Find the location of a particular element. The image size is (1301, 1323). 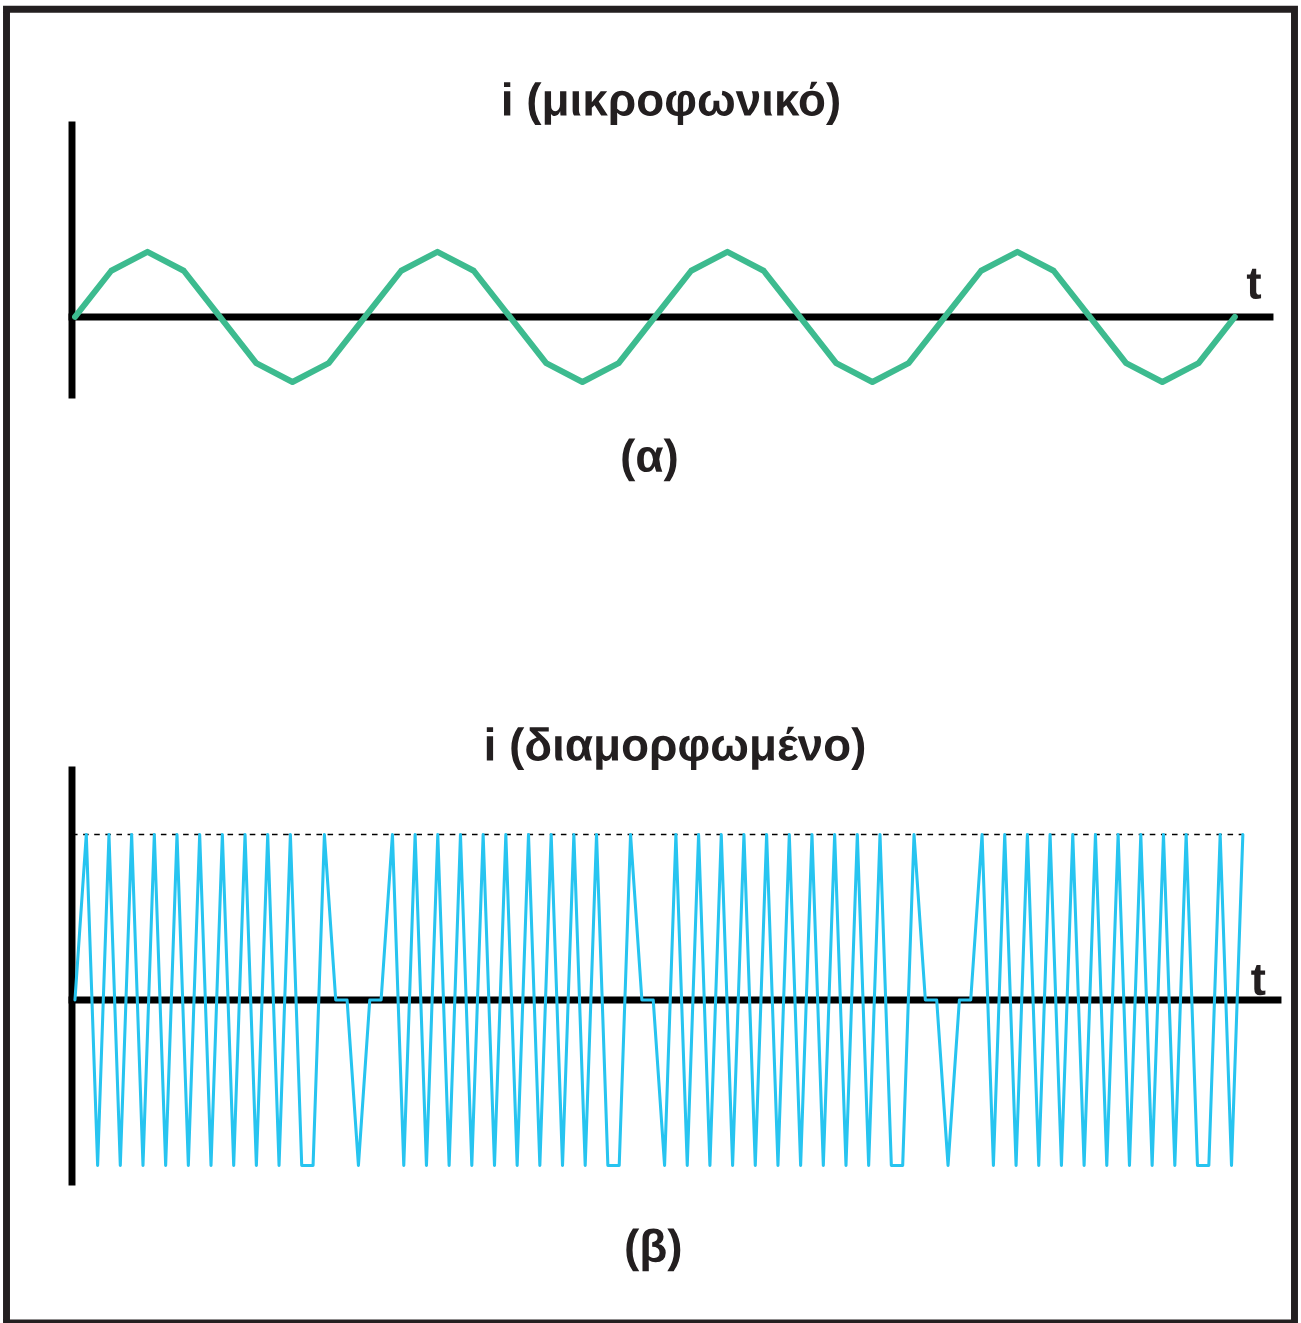

text: (β) is located at coordinates (653, 1250).